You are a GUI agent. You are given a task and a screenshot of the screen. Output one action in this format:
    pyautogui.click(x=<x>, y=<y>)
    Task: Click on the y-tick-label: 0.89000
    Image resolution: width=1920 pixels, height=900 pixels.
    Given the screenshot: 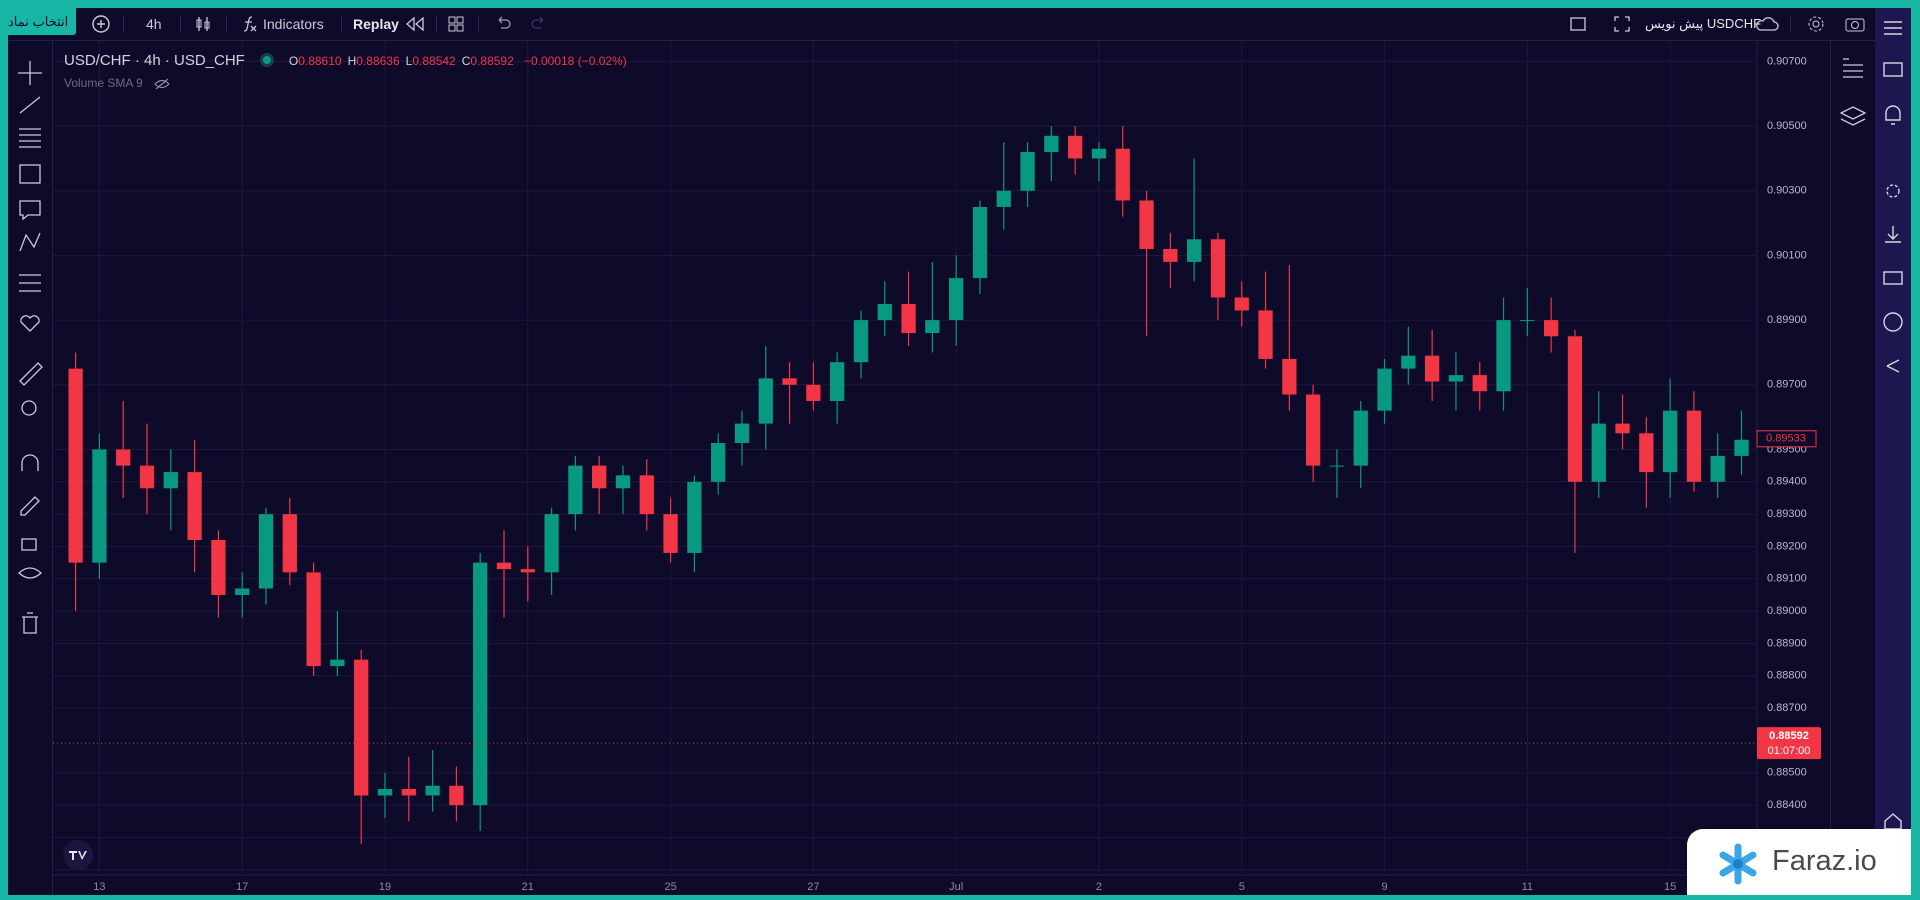 What is the action you would take?
    pyautogui.click(x=1787, y=611)
    